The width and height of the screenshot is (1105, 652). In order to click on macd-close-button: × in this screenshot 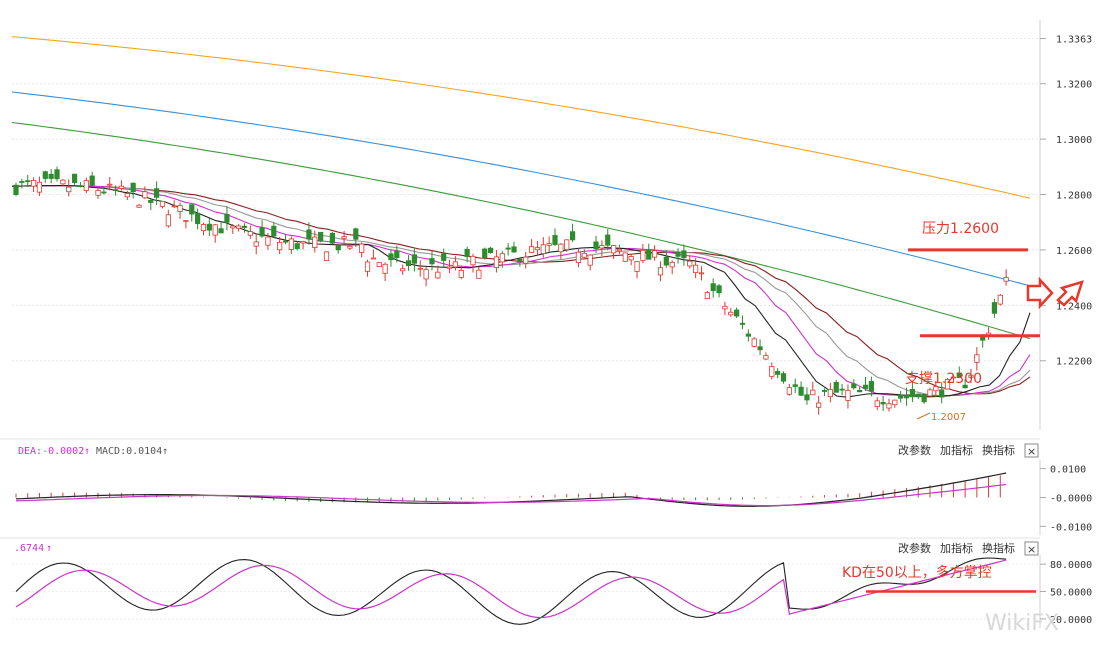, I will do `click(1031, 450)`.